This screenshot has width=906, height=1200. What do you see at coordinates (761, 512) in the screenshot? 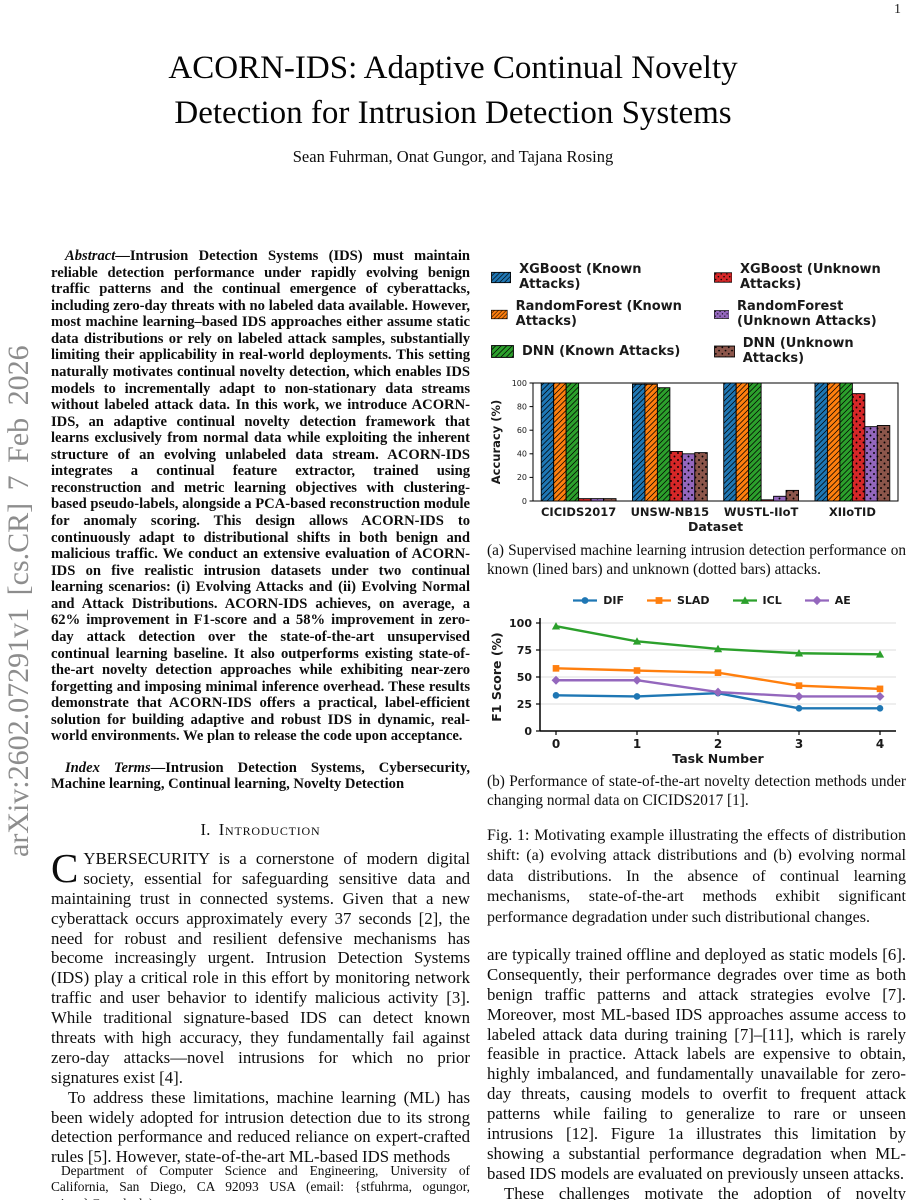
I see `svg-text: WUSTL-IIoT` at bounding box center [761, 512].